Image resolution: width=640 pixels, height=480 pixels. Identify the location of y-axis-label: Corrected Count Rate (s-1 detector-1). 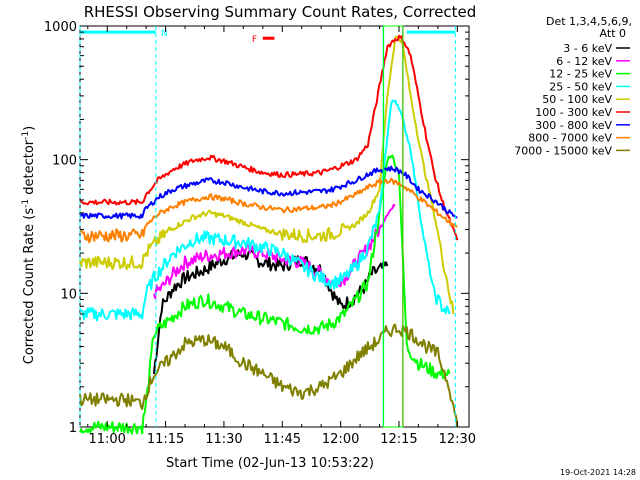
(29, 245).